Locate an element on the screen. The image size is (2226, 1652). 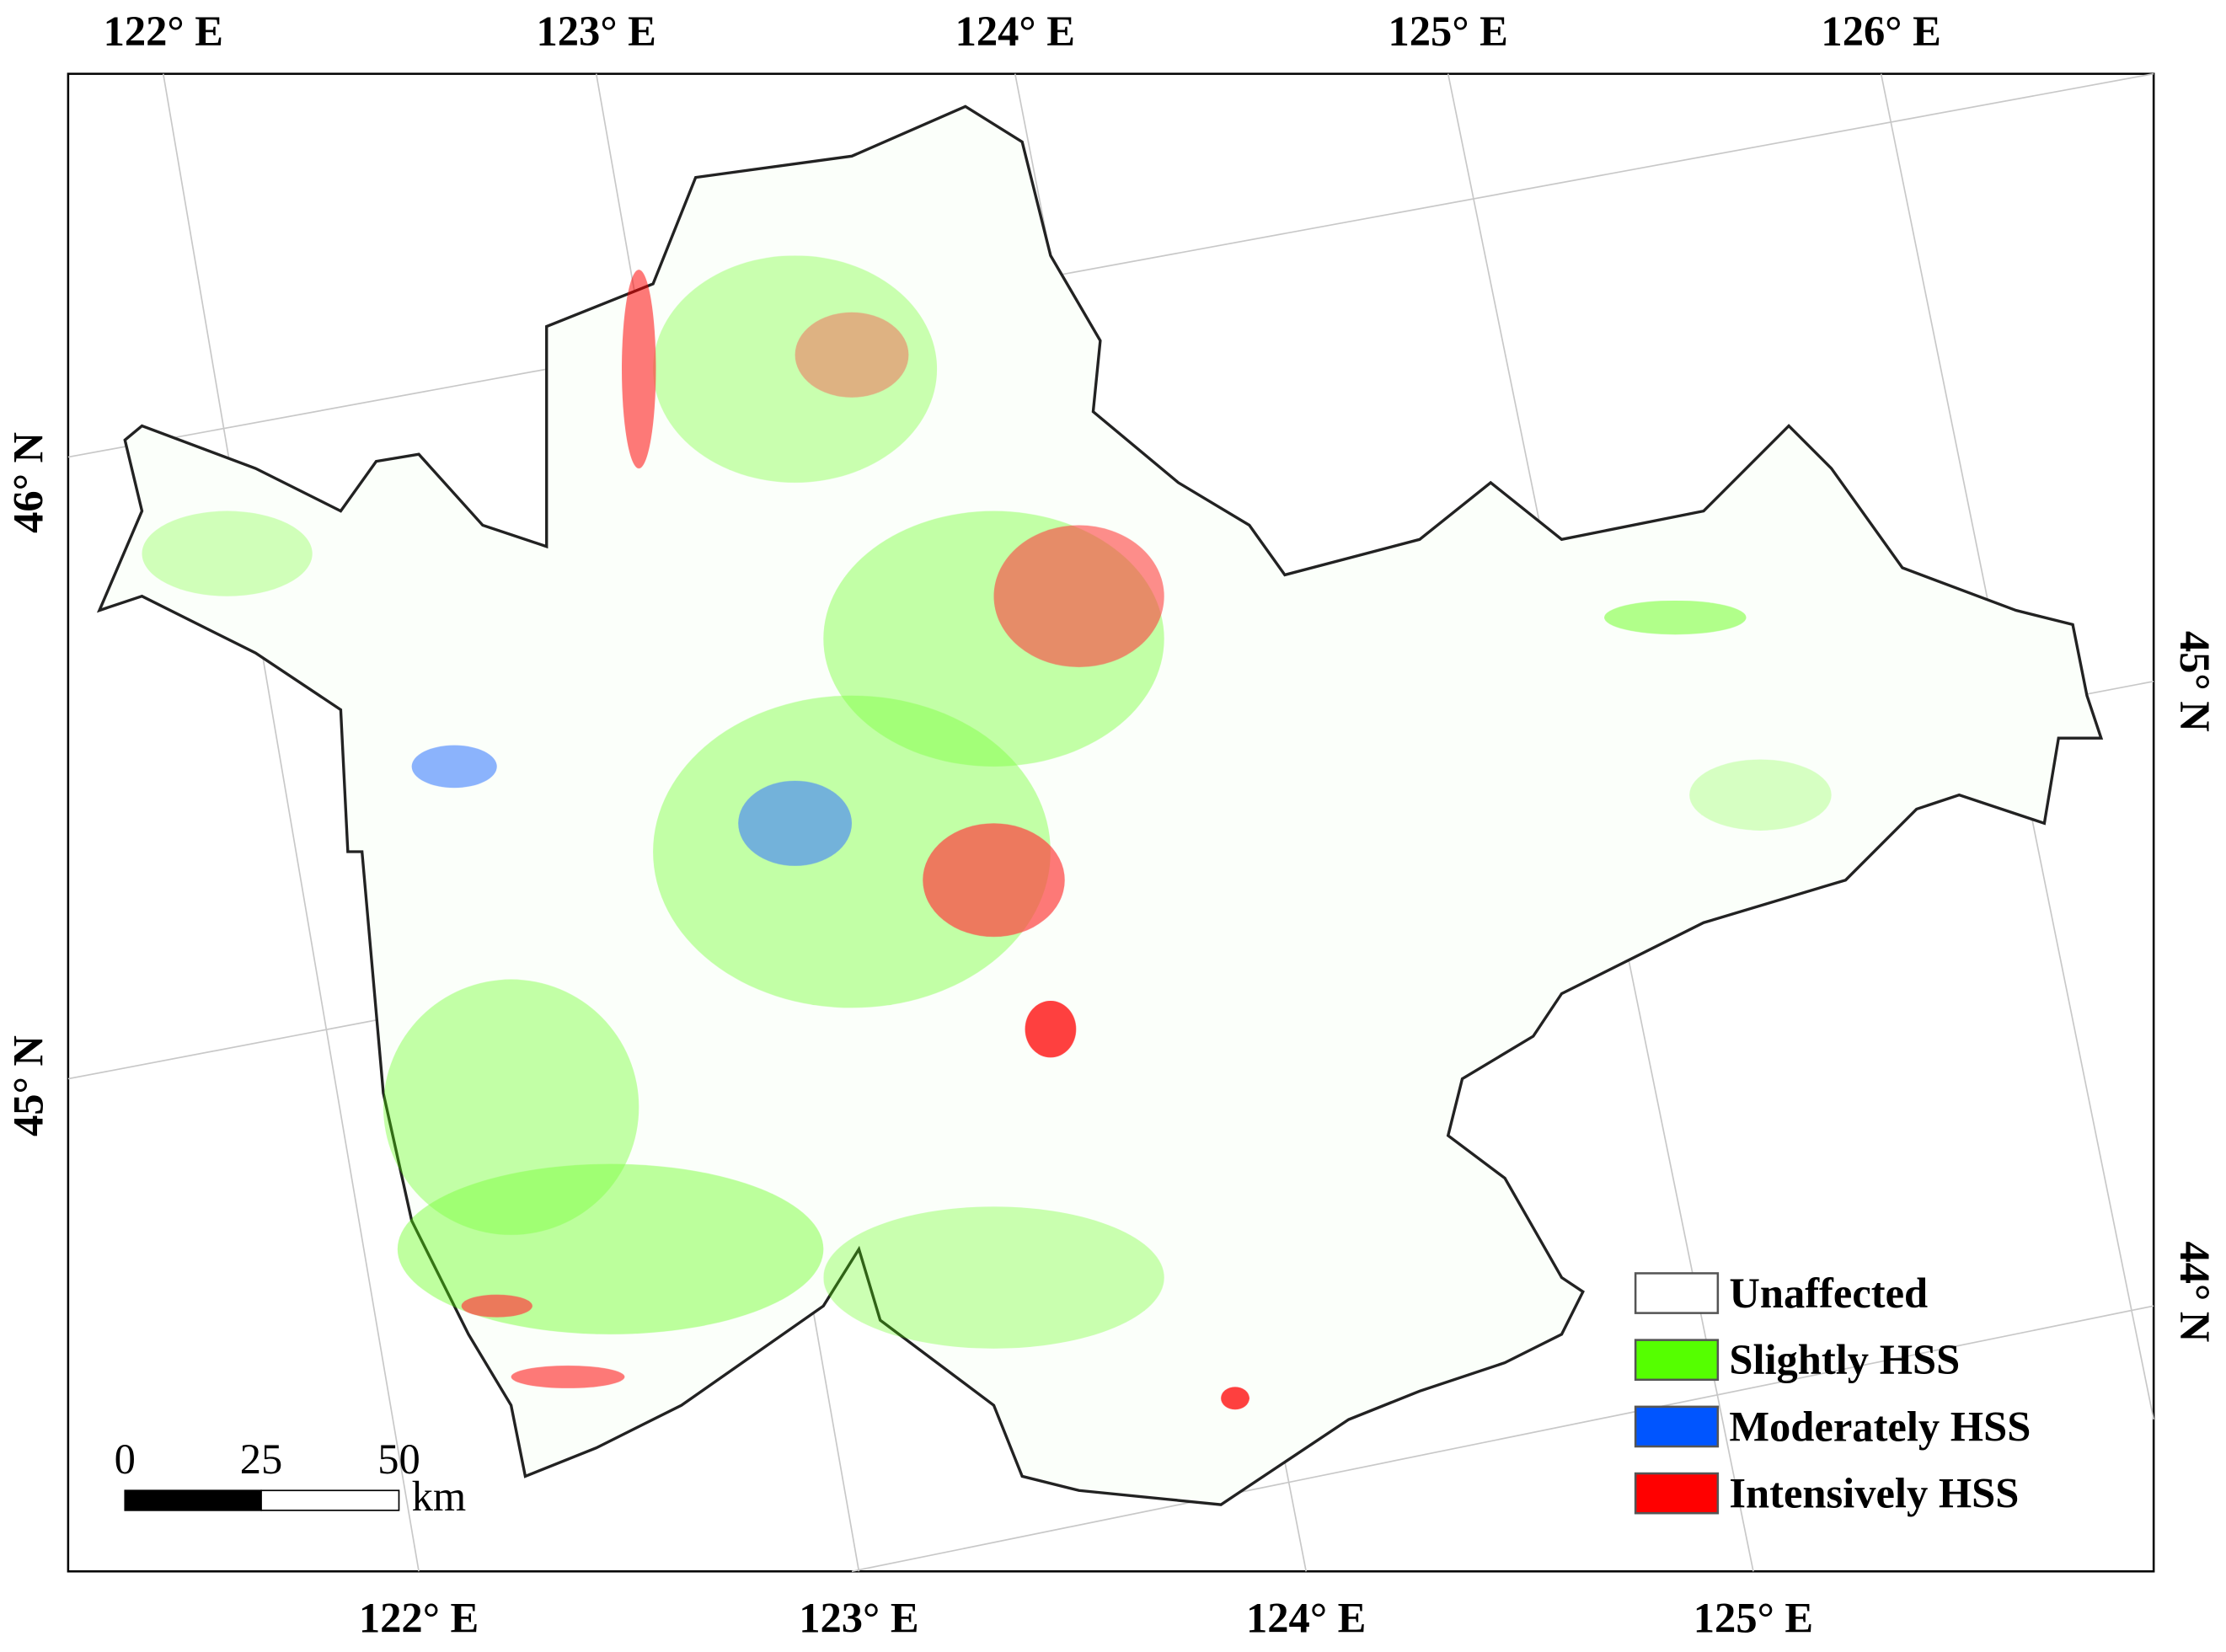
bottom-label: 125° E is located at coordinates (1753, 1618).